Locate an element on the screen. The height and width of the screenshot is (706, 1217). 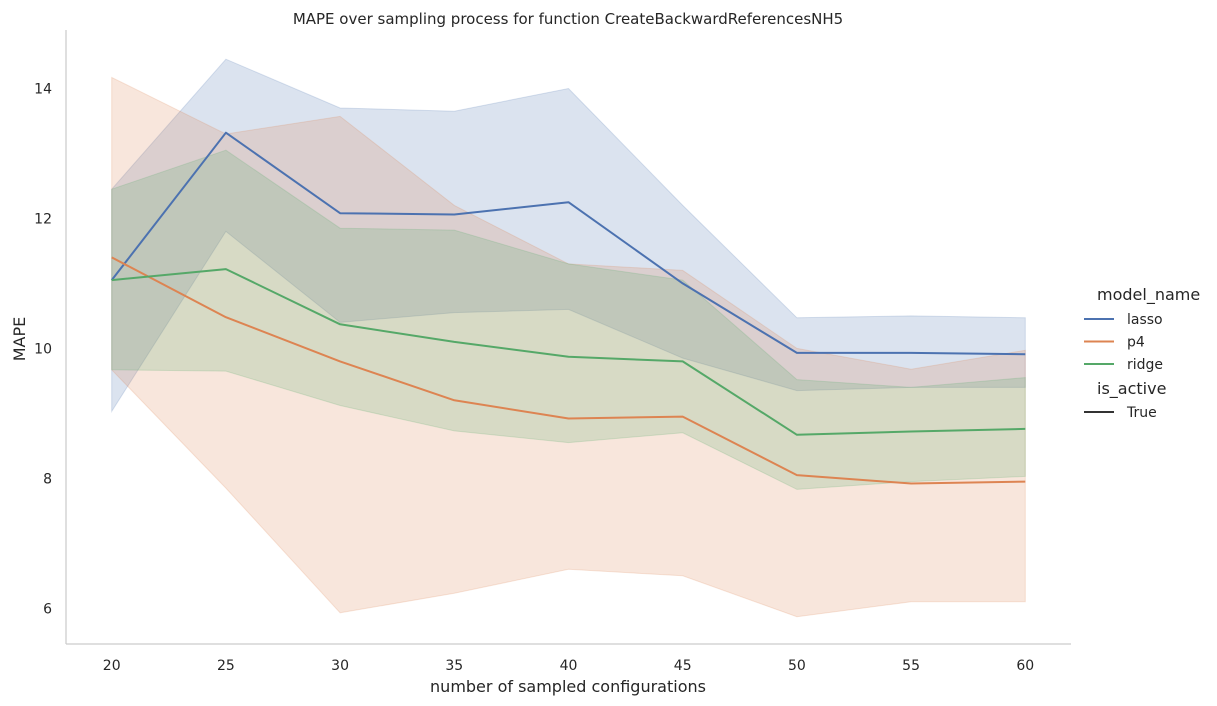
x-tick-label: 45 is located at coordinates (683, 666).